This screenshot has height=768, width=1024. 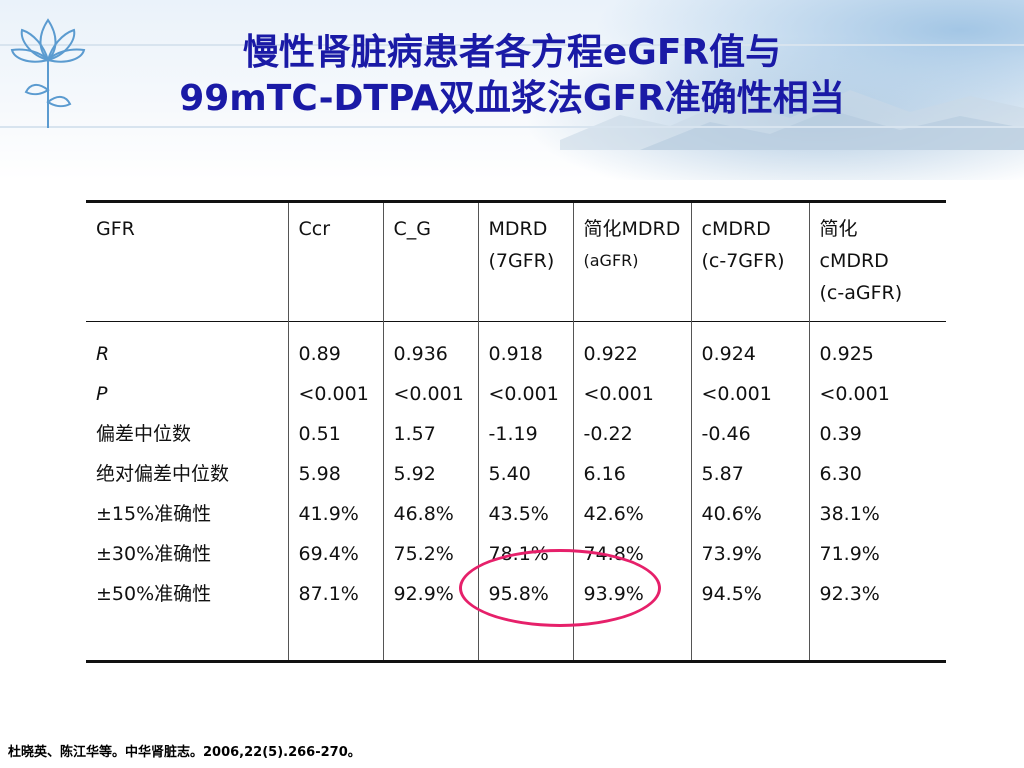 I want to click on column-cg-values: 0.936 <0.001 1.57 5.92 46.8% 75.2% 92.9%, so click(x=430, y=491).